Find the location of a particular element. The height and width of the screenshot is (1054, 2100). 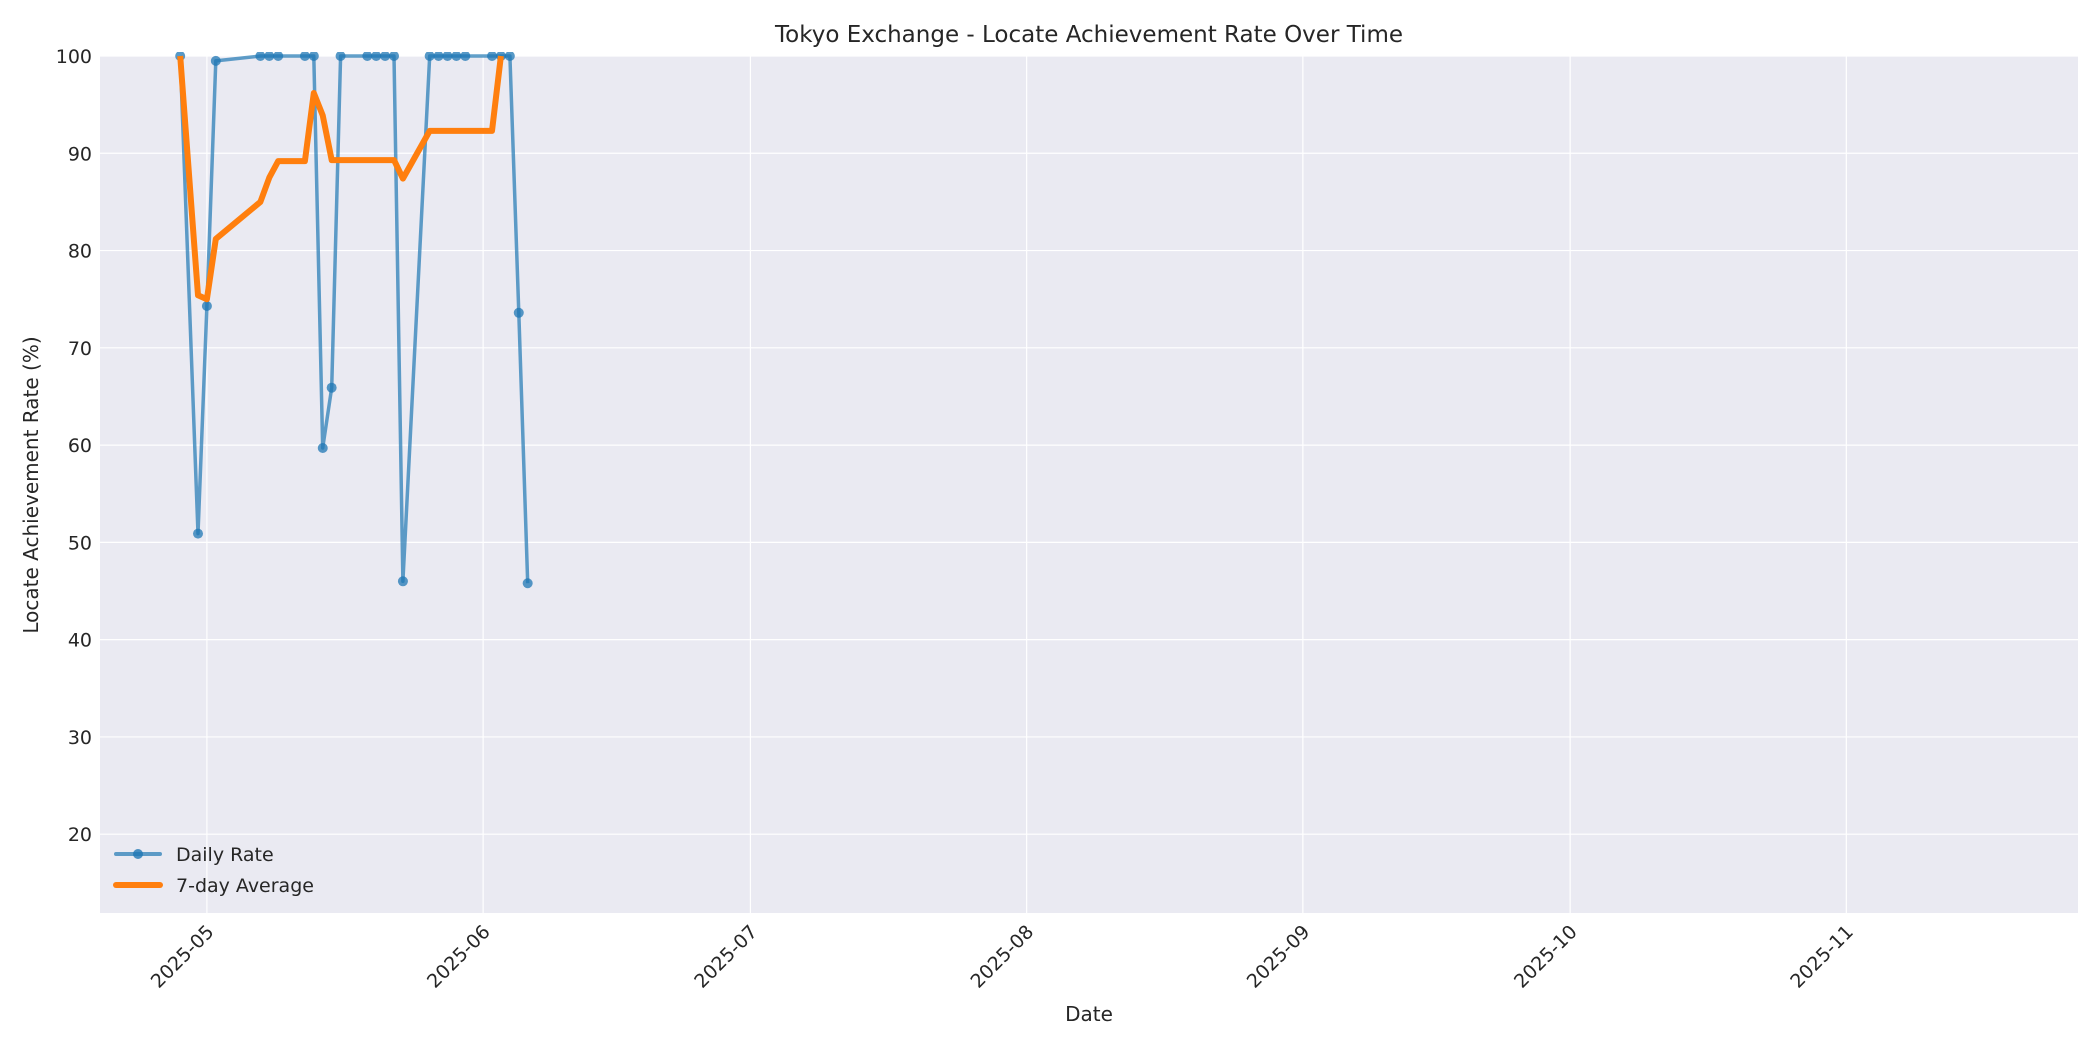

y-axis-label: Locate Achievement Rate (%) is located at coordinates (31, 484).